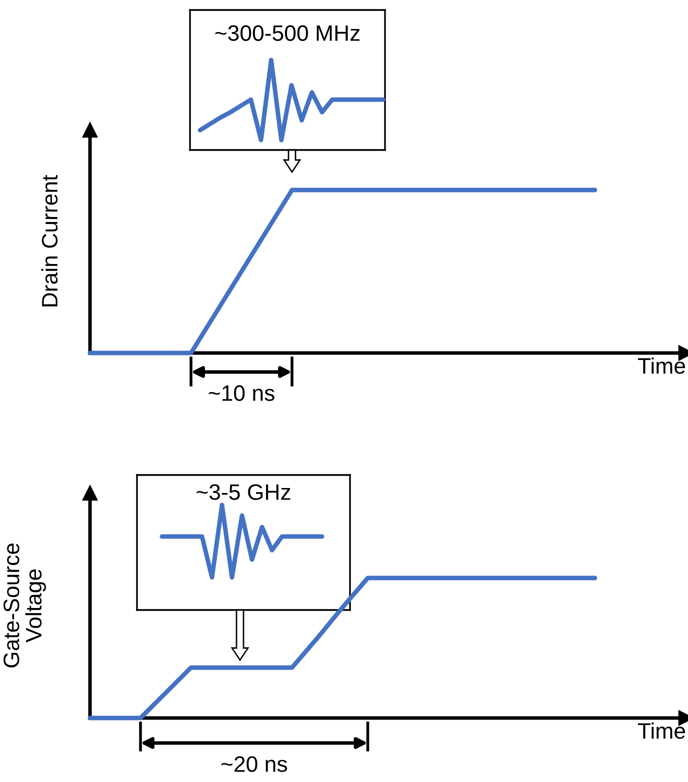  I want to click on text: ~10 ns, so click(241, 393).